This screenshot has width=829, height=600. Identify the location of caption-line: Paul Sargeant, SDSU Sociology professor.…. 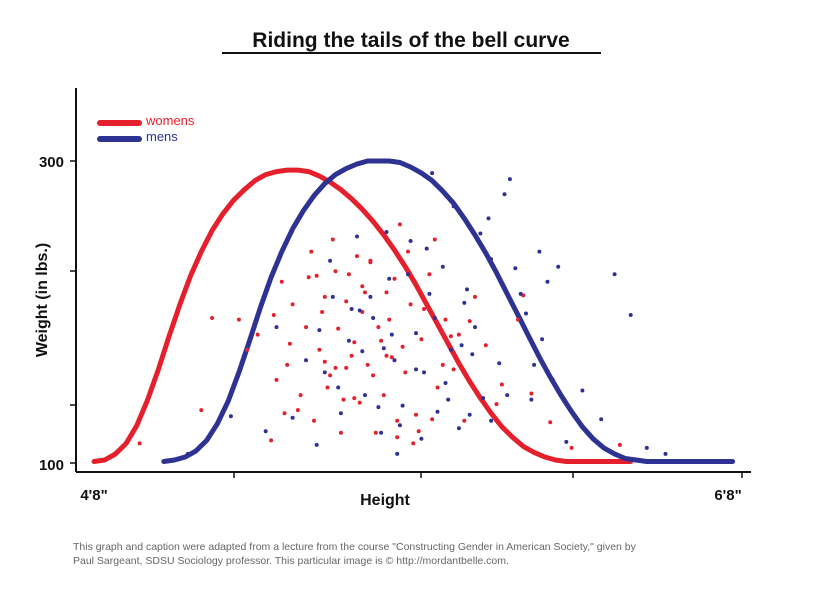
(291, 561).